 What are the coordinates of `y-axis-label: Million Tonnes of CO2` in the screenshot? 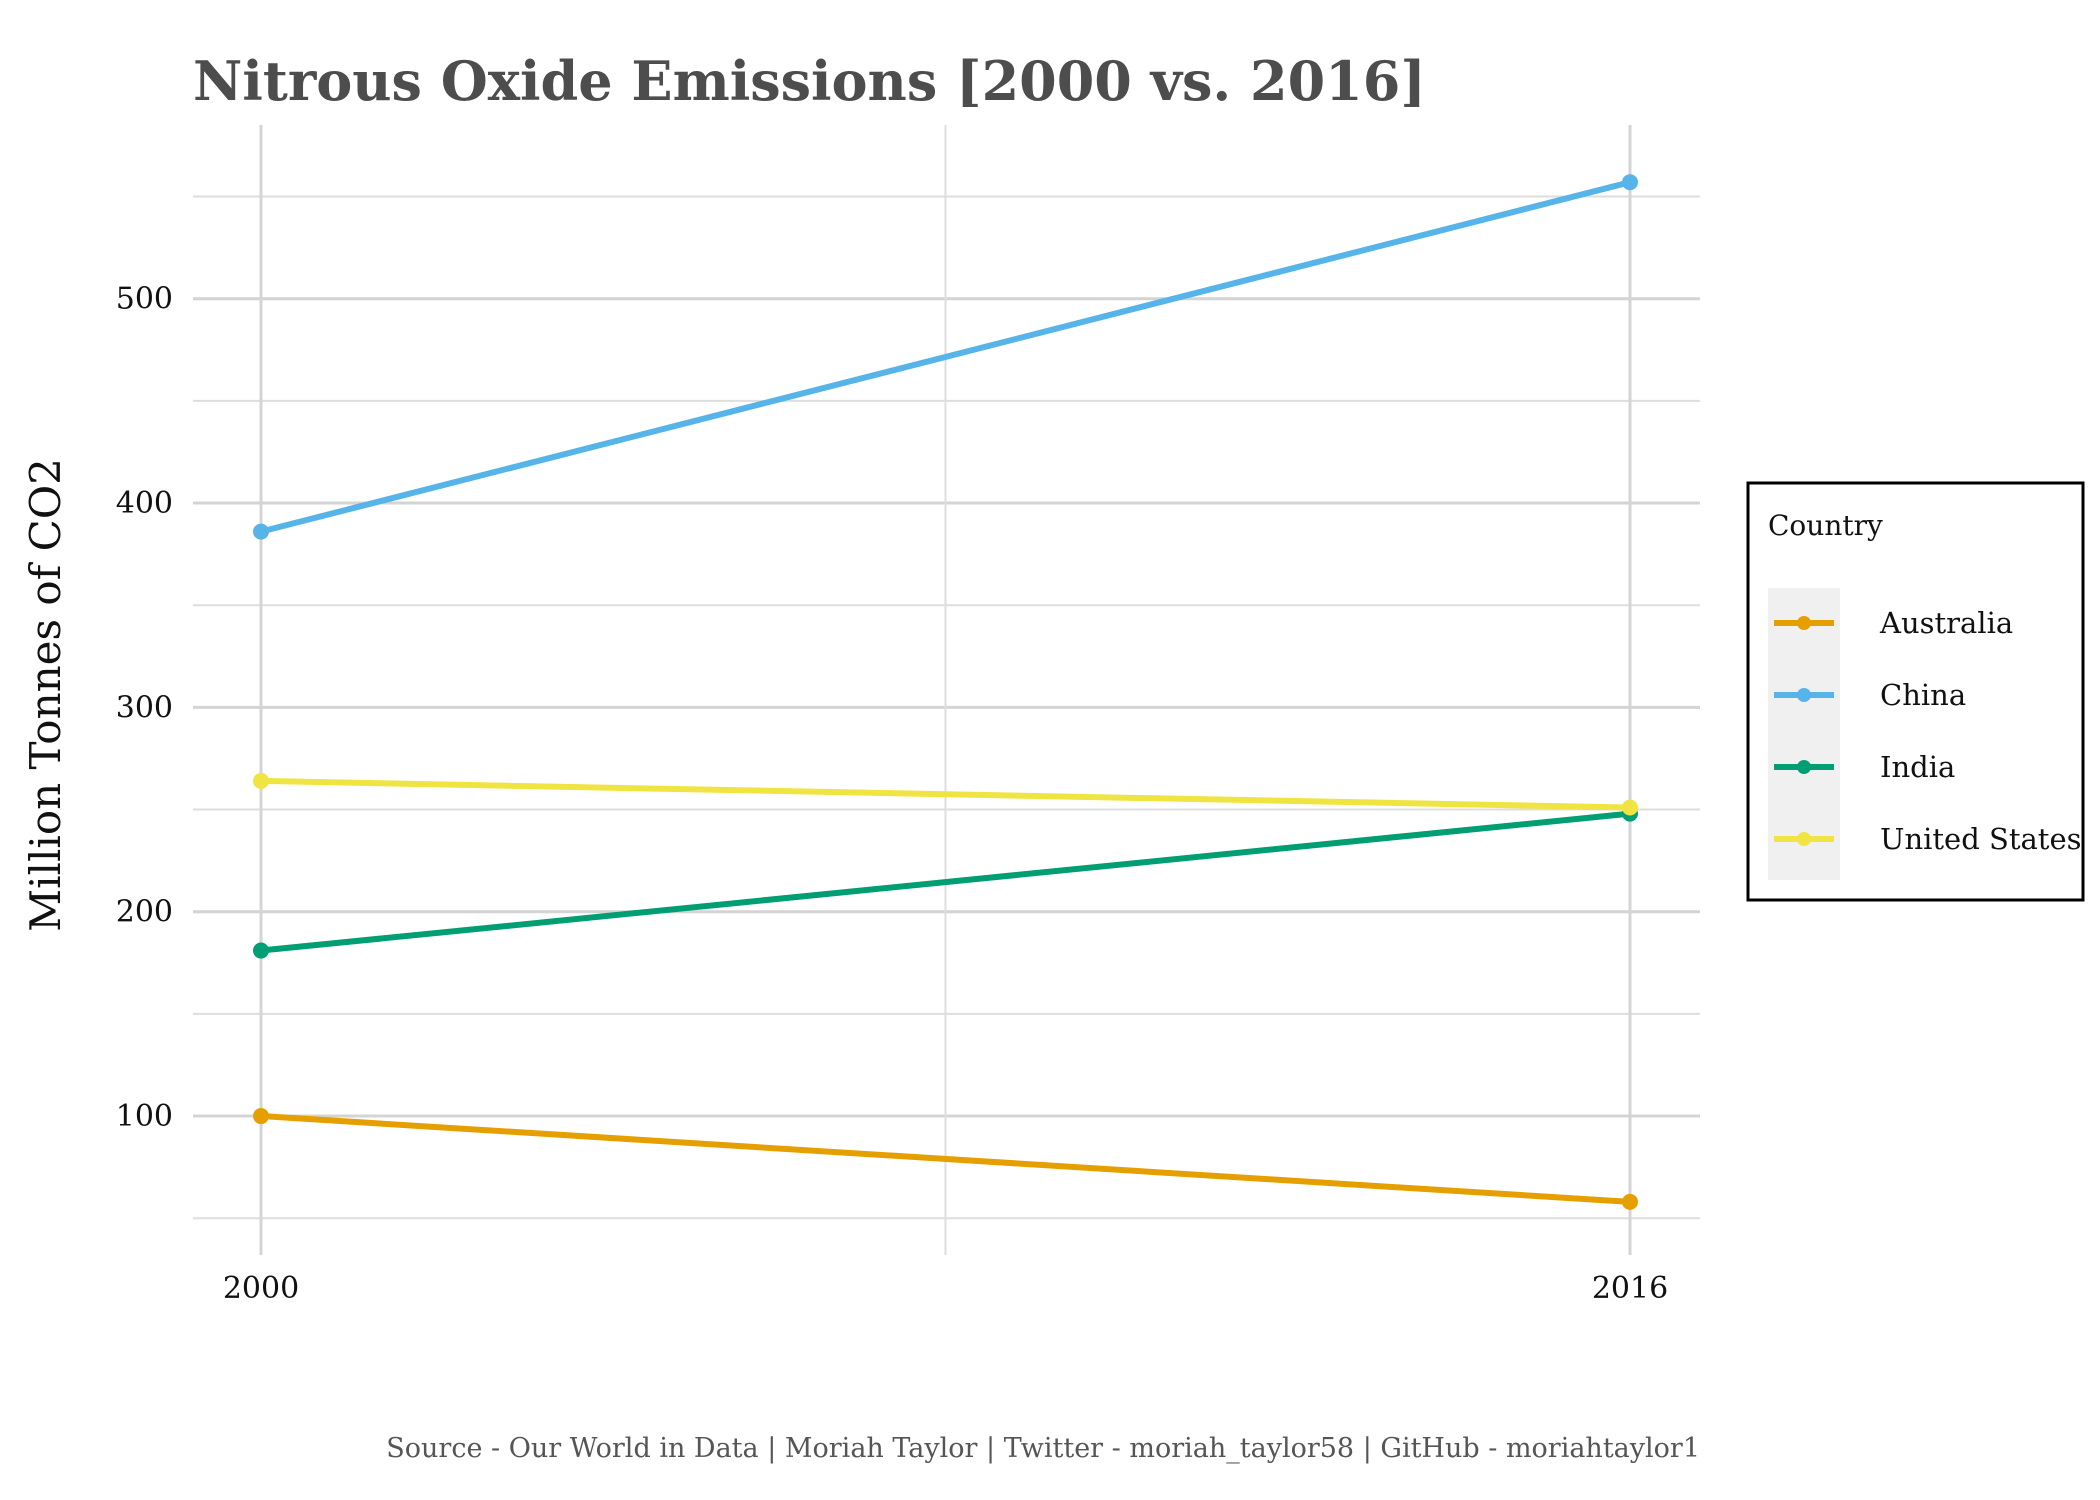 It's located at (45, 695).